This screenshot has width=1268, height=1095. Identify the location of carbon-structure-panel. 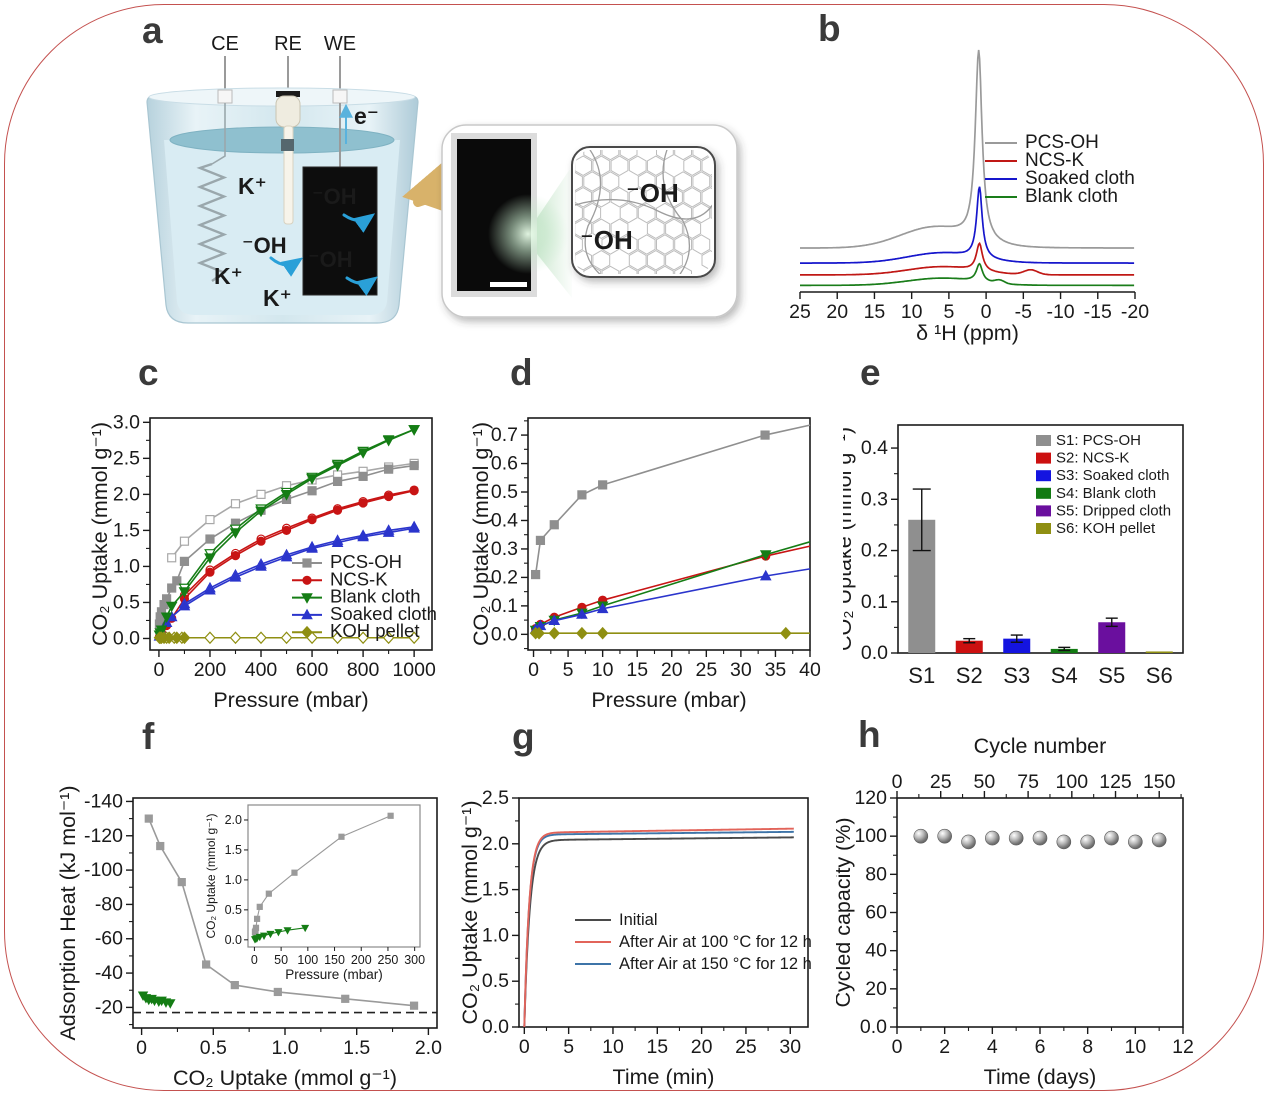
(643, 212).